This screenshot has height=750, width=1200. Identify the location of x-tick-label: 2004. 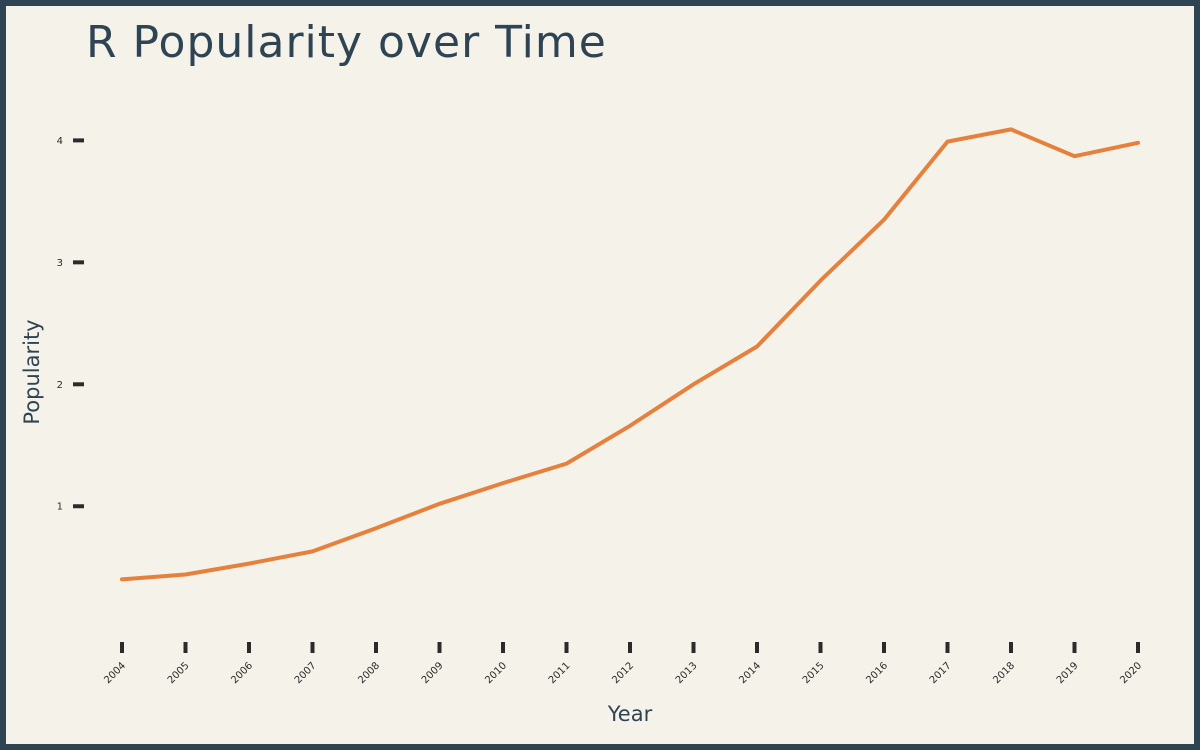
(115, 673).